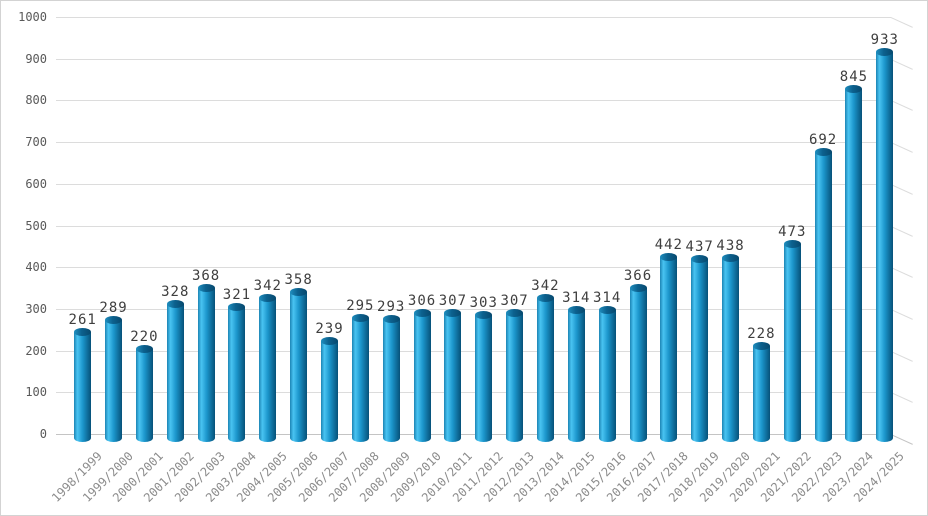 Image resolution: width=928 pixels, height=516 pixels. I want to click on bar-value-label: 845, so click(854, 76).